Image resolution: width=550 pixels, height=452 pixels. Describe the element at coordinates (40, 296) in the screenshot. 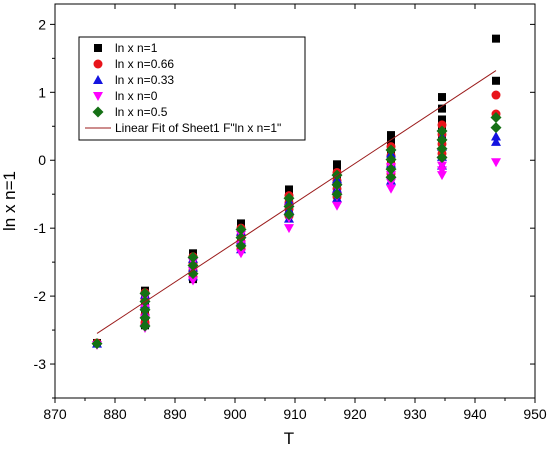

I see `y-tick-label: -2` at that location.